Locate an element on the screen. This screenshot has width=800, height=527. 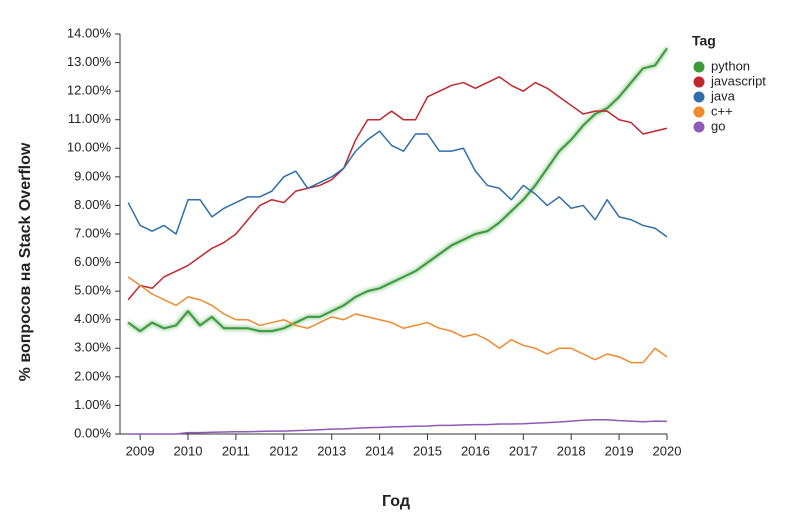
x-tick-label: 2009 is located at coordinates (140, 450).